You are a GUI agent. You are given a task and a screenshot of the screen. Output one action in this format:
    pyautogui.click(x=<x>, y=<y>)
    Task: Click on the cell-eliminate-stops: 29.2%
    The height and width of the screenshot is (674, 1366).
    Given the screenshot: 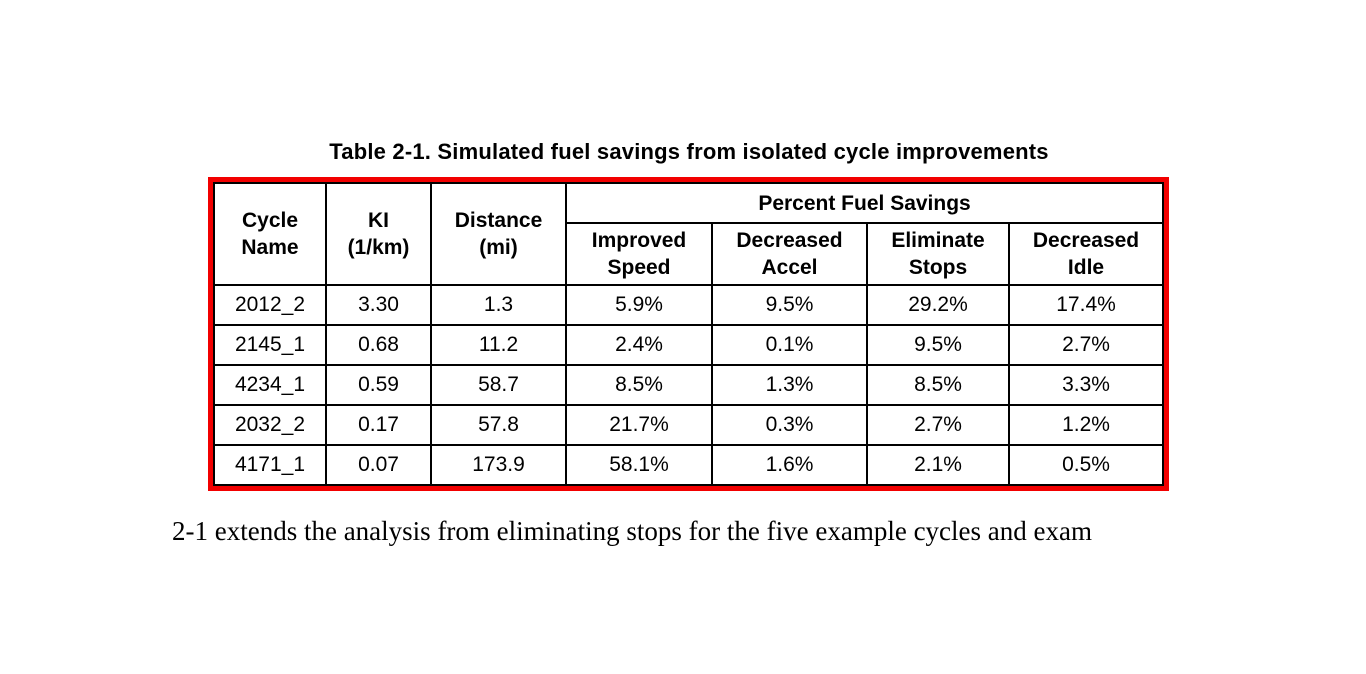 What is the action you would take?
    pyautogui.click(x=938, y=305)
    